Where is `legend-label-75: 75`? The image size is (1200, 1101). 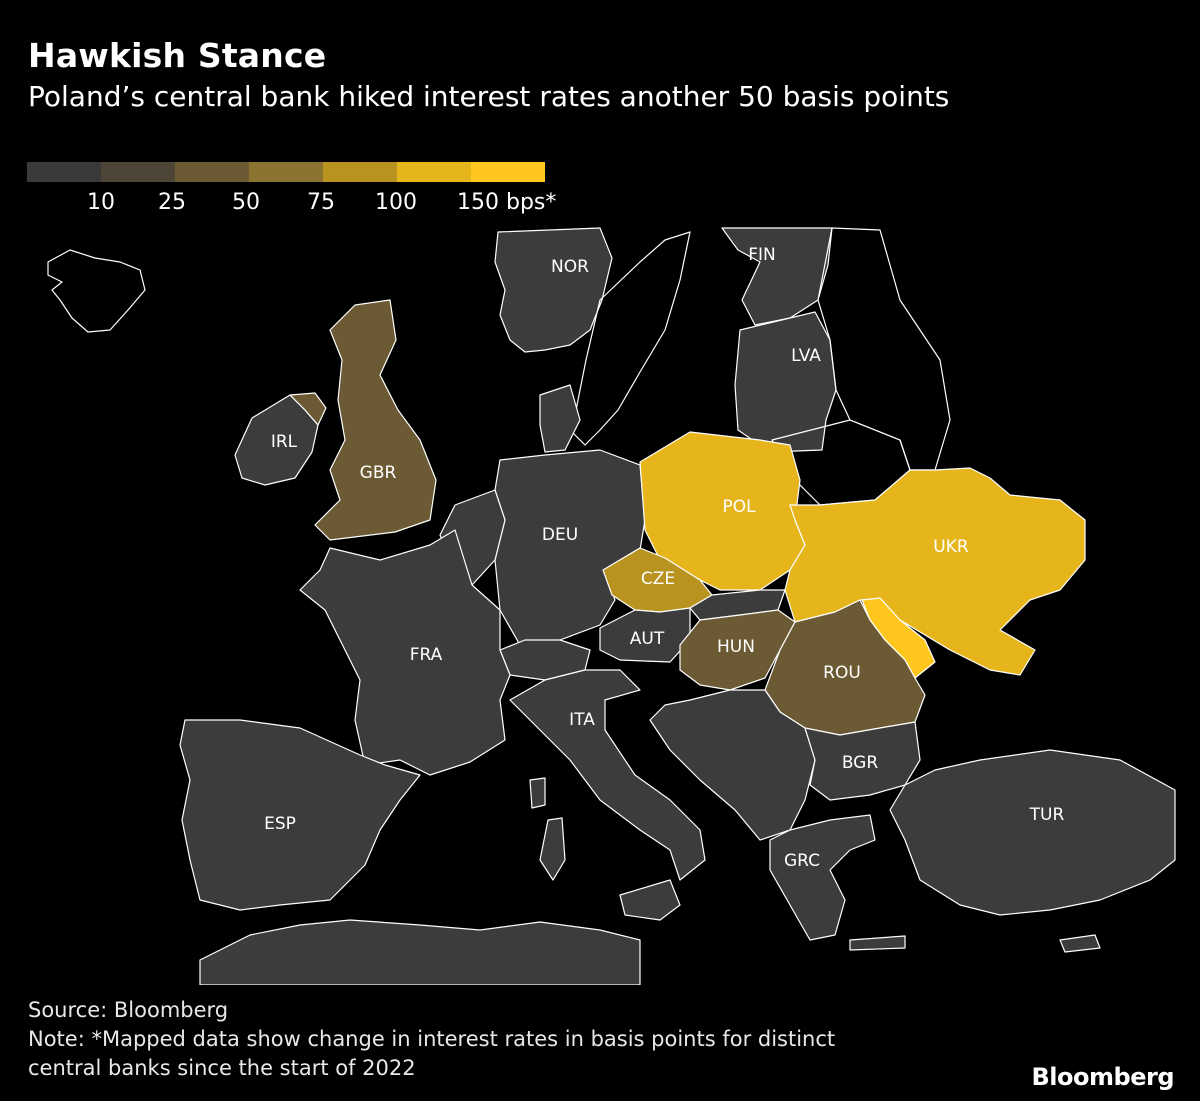
legend-label-75: 75 is located at coordinates (321, 202).